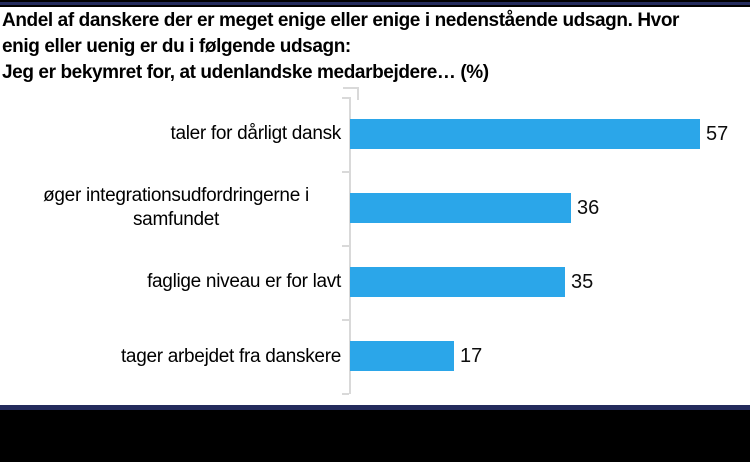 This screenshot has width=750, height=462. I want to click on bottom-accent-line, so click(375, 407).